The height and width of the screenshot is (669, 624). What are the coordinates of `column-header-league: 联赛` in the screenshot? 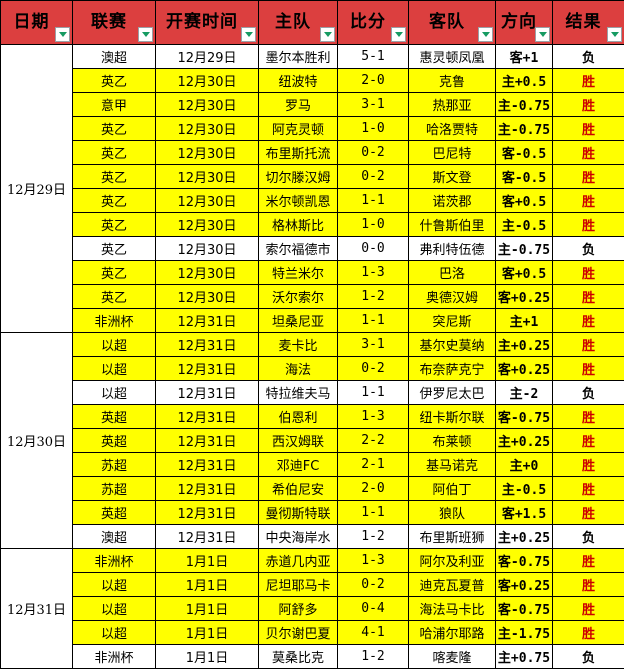 It's located at (114, 23).